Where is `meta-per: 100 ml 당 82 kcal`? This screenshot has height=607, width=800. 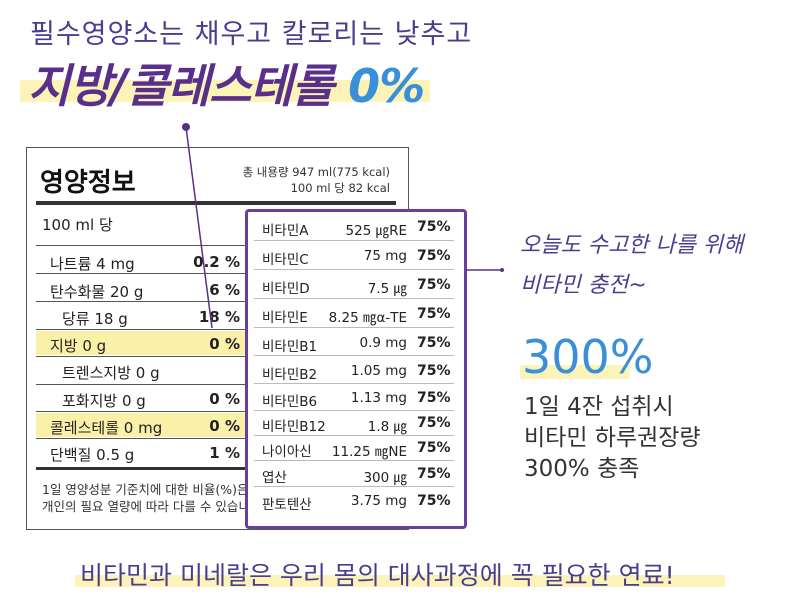 meta-per: 100 ml 당 82 kcal is located at coordinates (340, 188).